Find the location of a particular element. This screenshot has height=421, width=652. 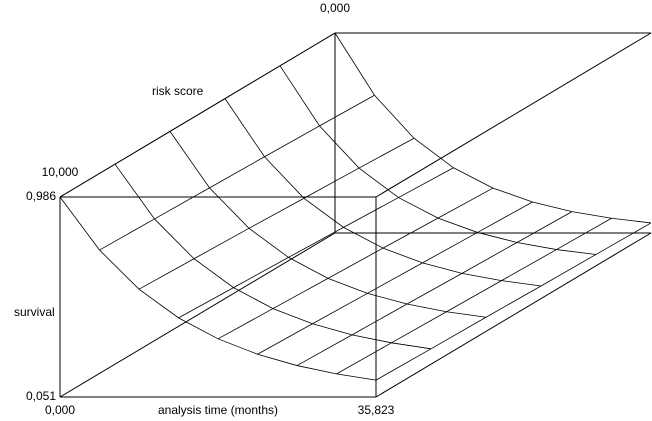

y-tick-label: 0,000 is located at coordinates (335, 8).